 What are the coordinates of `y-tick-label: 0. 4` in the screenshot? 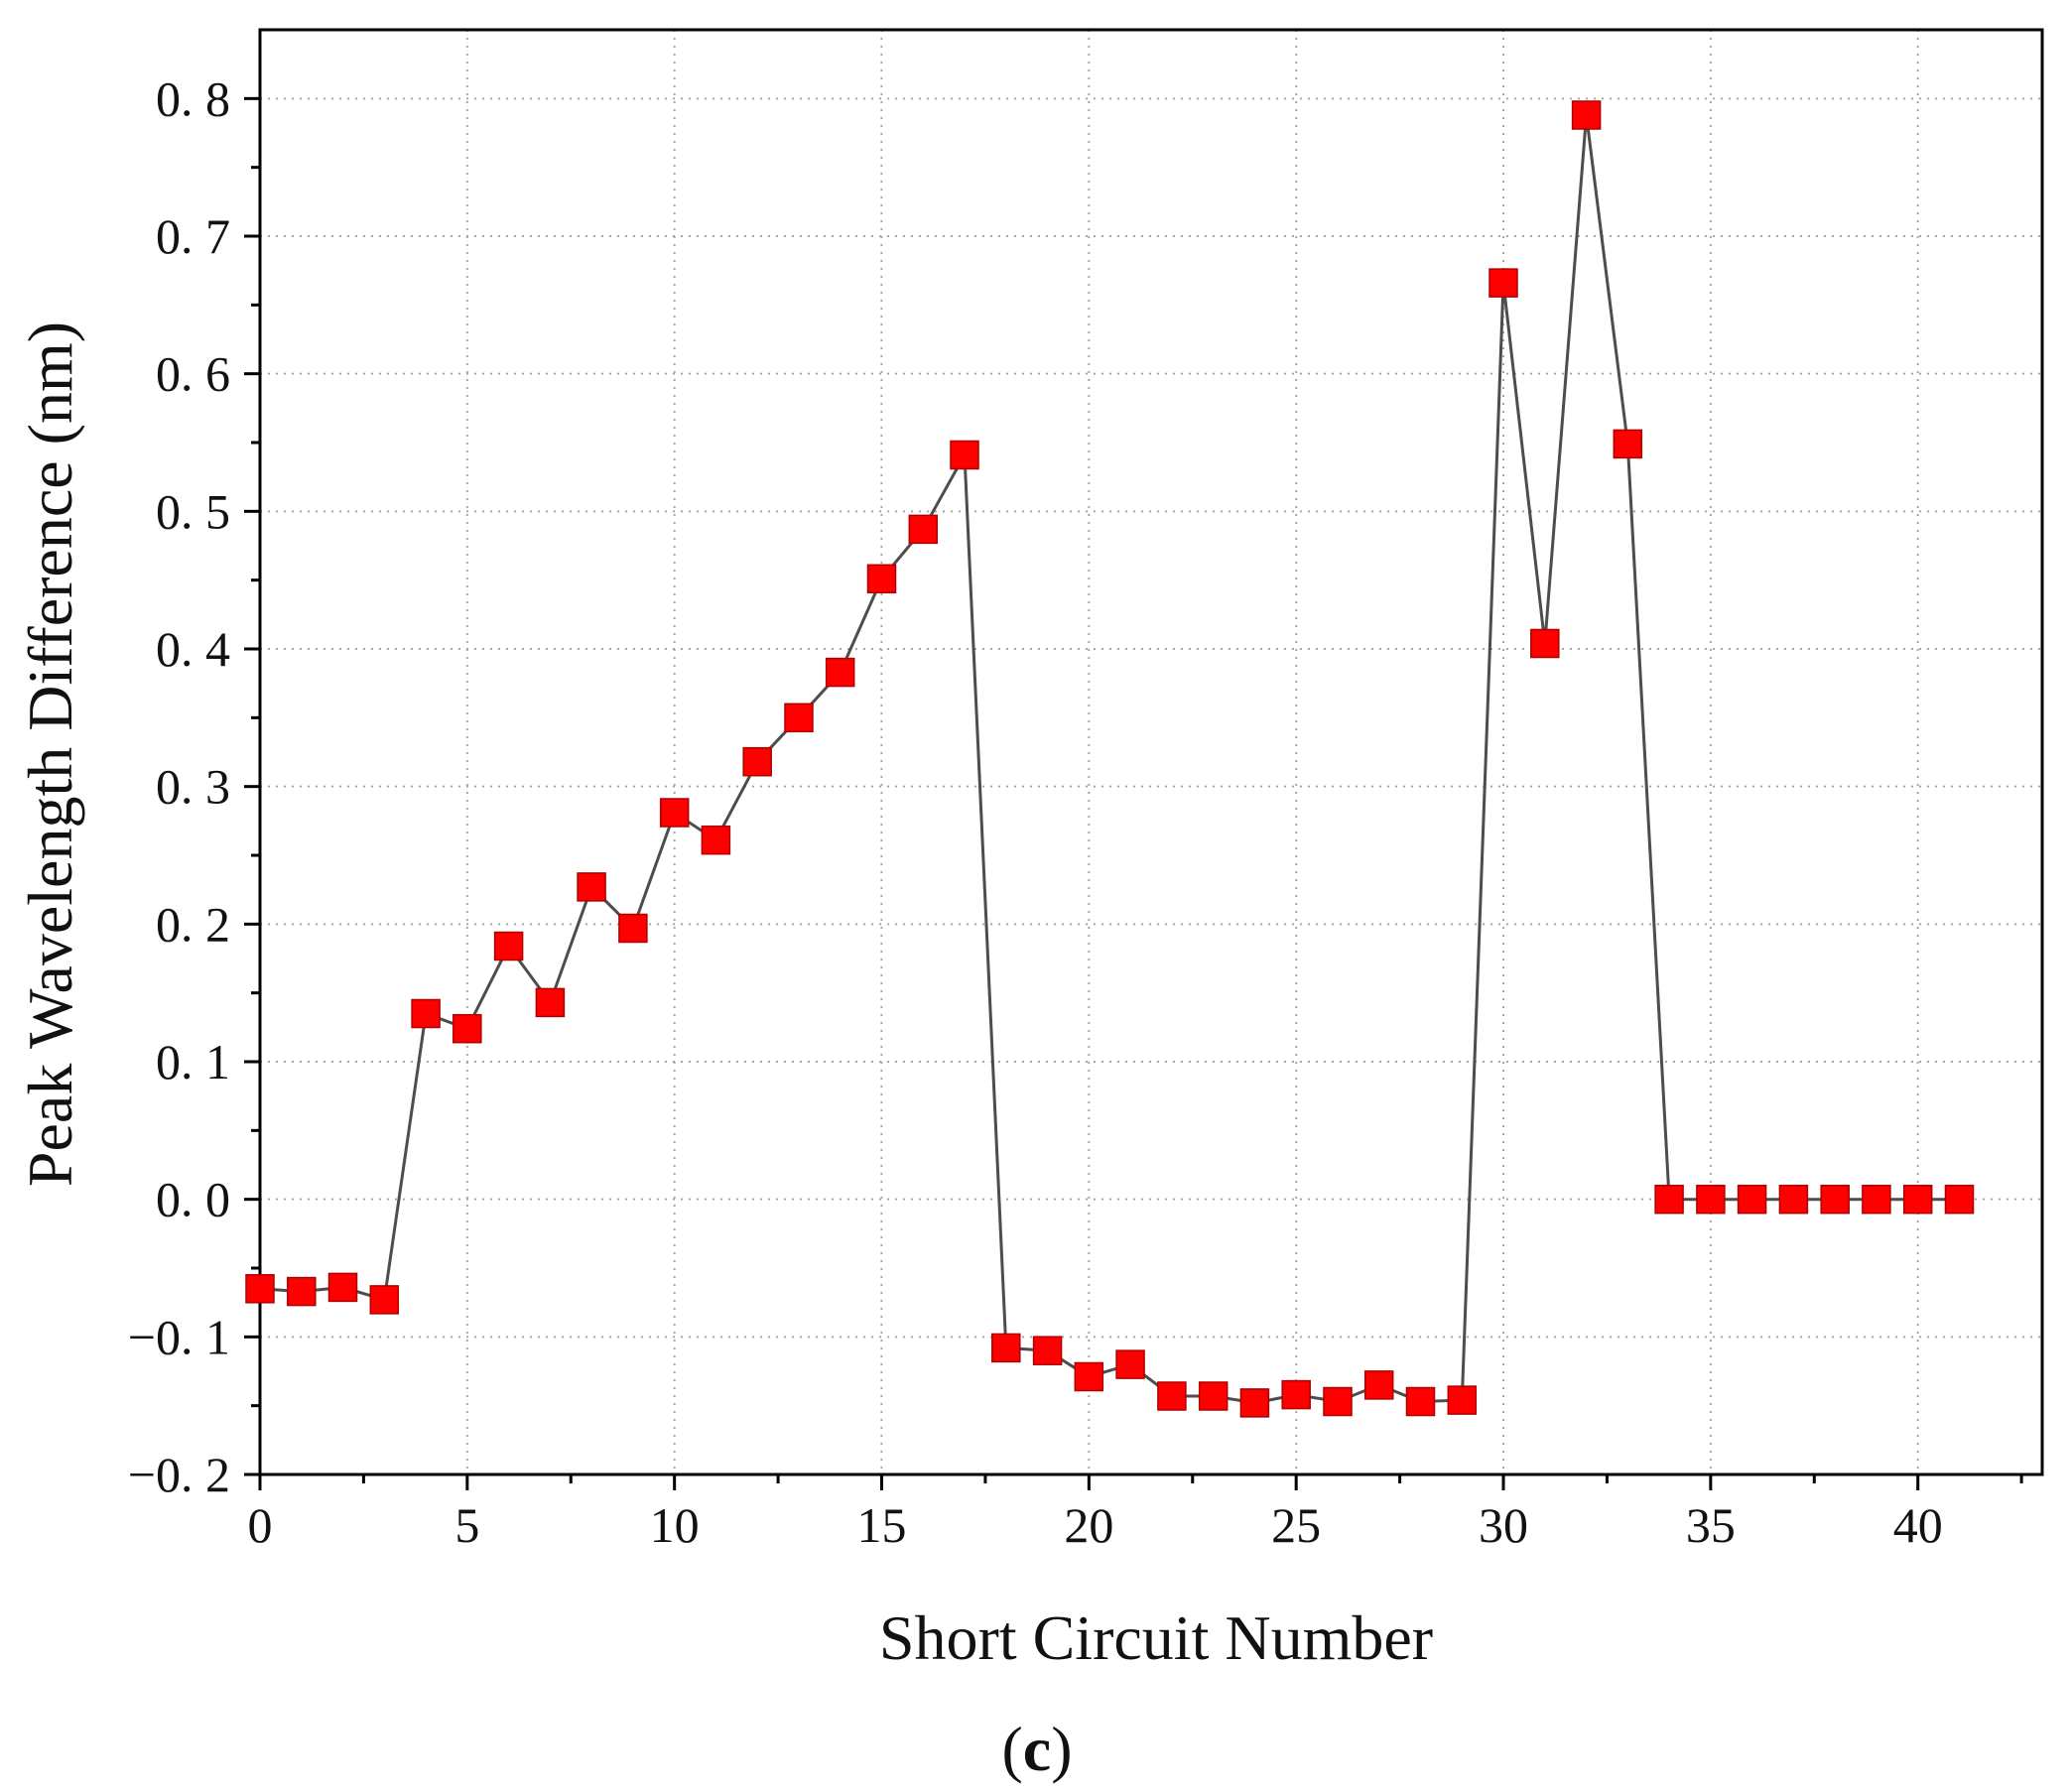 It's located at (193, 649).